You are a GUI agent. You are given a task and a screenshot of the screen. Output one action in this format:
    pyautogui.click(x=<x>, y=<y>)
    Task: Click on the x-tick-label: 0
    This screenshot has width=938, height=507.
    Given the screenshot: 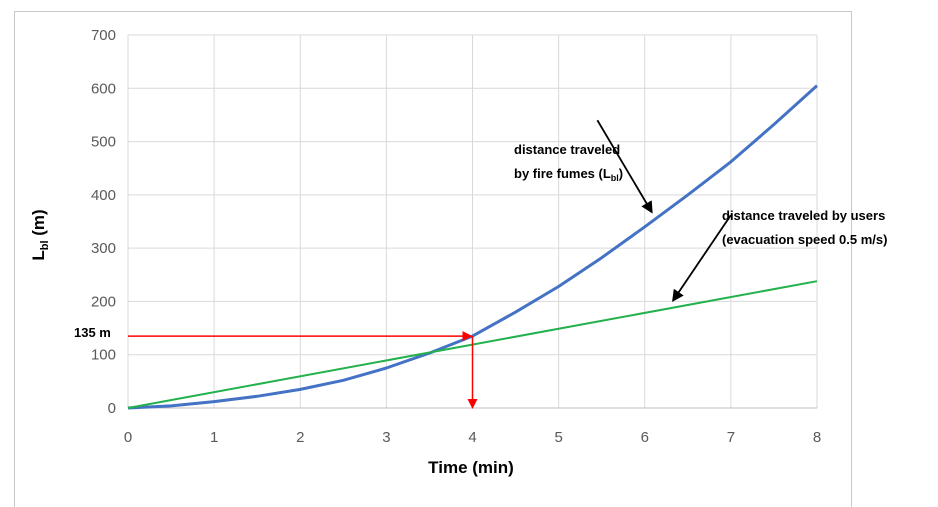 What is the action you would take?
    pyautogui.click(x=128, y=437)
    